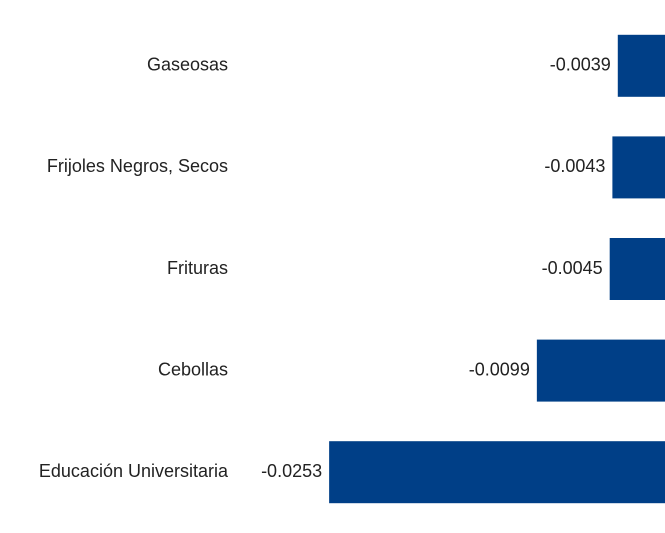 The width and height of the screenshot is (665, 533). Describe the element at coordinates (580, 65) in the screenshot. I see `value-label: -0.0039` at that location.